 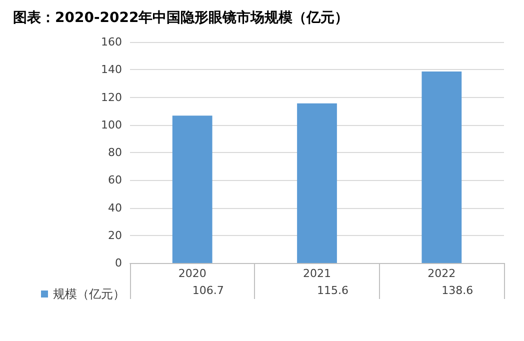 I want to click on x-tick-label: 2021, so click(x=317, y=273).